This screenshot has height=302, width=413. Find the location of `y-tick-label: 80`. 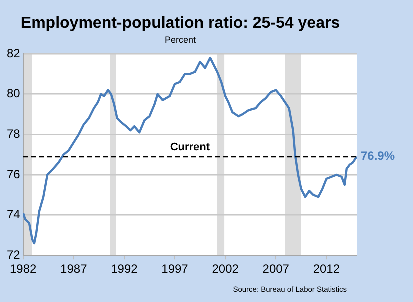

y-tick-label: 80 is located at coordinates (13, 93).